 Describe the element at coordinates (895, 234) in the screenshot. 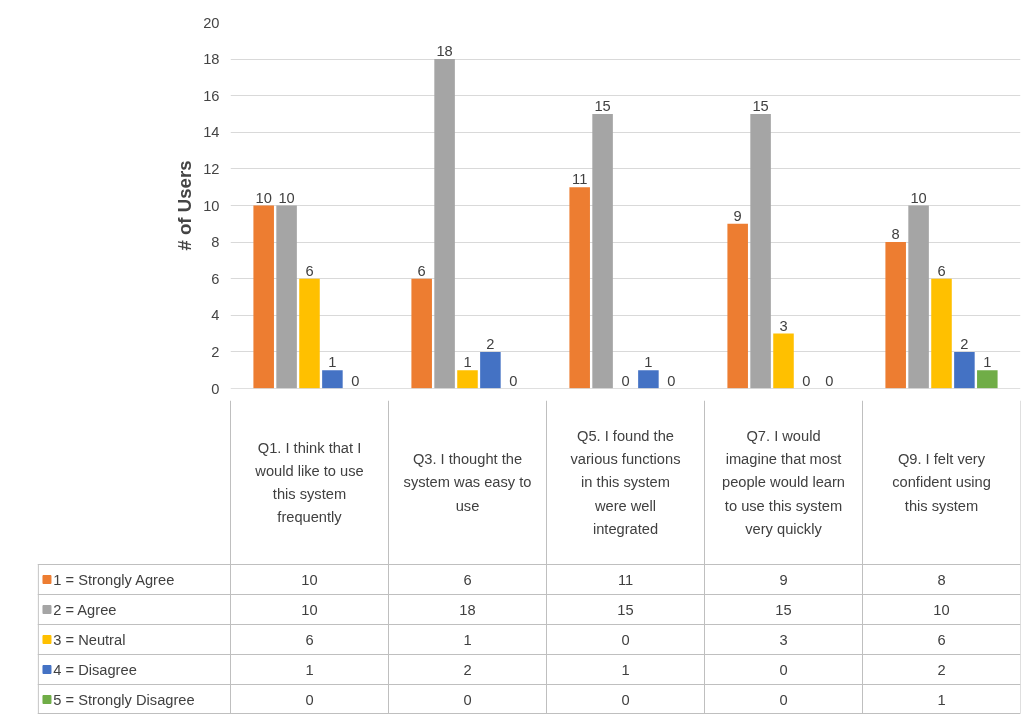

I see `text: 8` at that location.